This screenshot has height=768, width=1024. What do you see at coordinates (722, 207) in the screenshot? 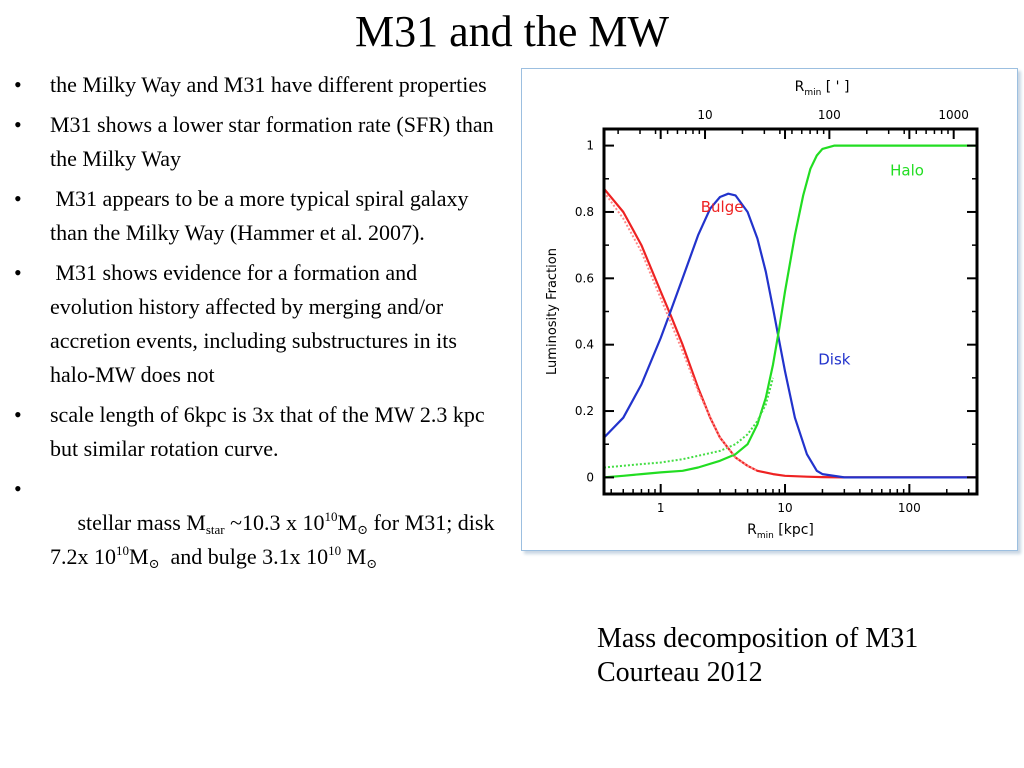
I see `series-label-bulge: Bulge` at bounding box center [722, 207].